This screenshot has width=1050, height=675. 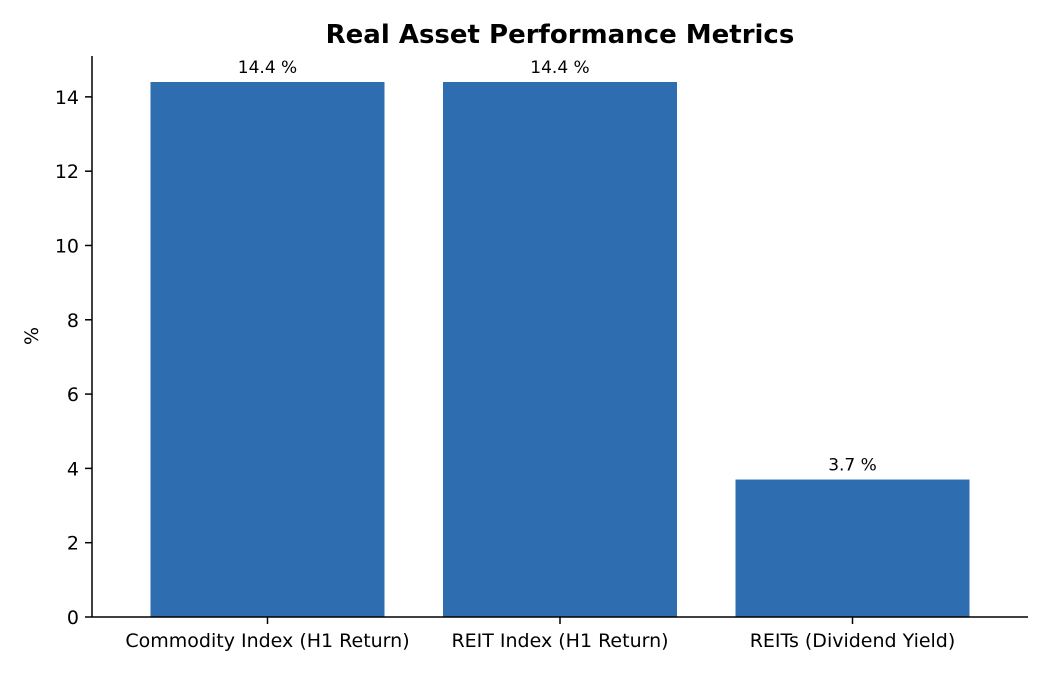 What do you see at coordinates (267, 641) in the screenshot?
I see `x-tick-label: Commodity Index (H1 Return)` at bounding box center [267, 641].